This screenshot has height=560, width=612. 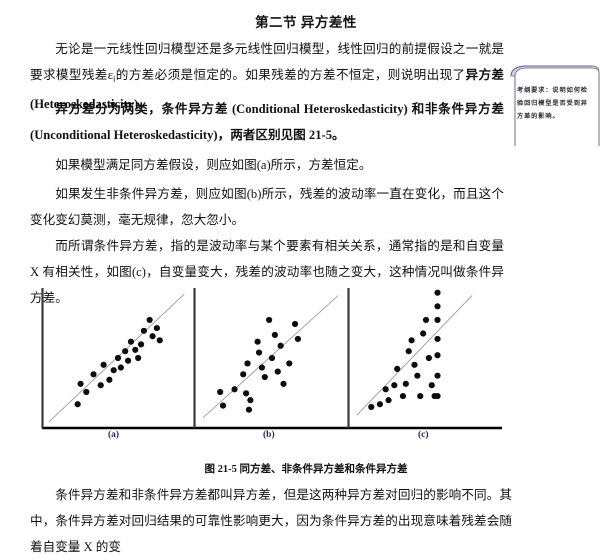 I want to click on epsilon-subscript: i, so click(x=114, y=78).